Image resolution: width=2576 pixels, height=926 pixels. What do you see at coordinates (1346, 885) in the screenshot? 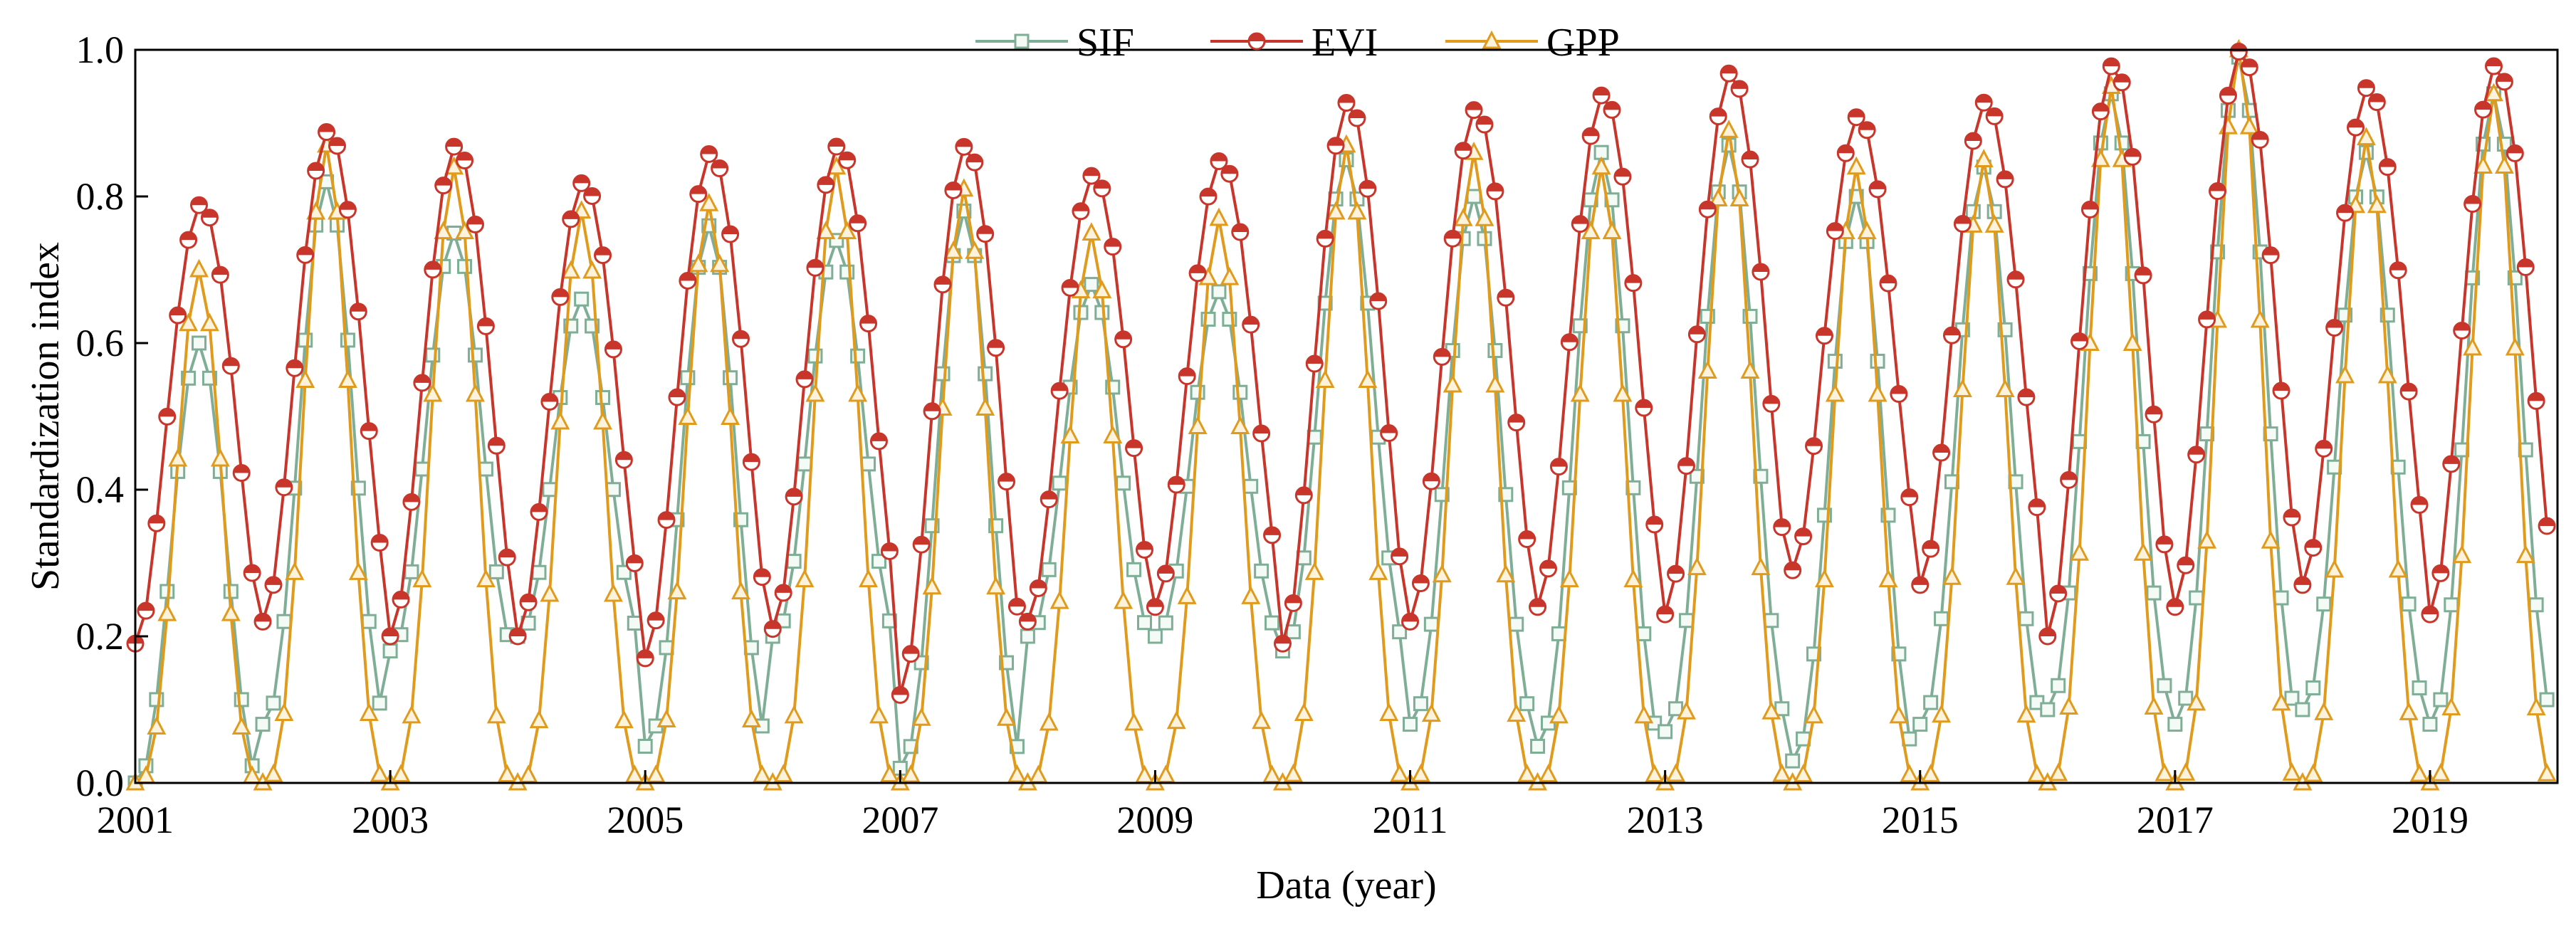
I see `x-axis-title: Data (year)` at bounding box center [1346, 885].